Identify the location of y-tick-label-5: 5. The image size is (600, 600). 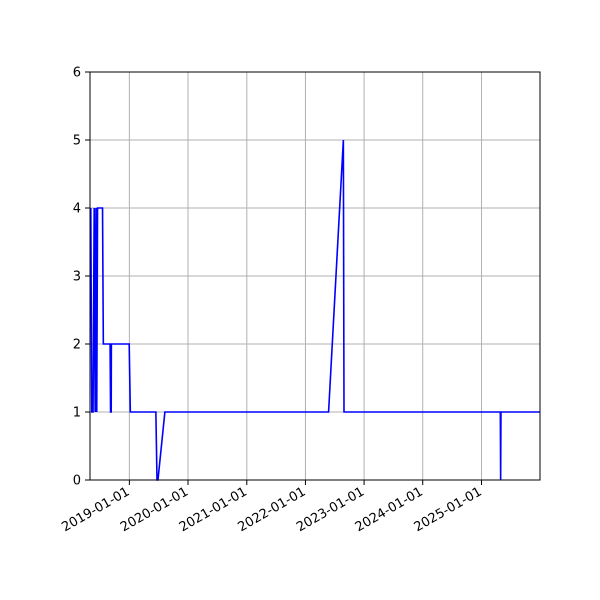
(77, 141).